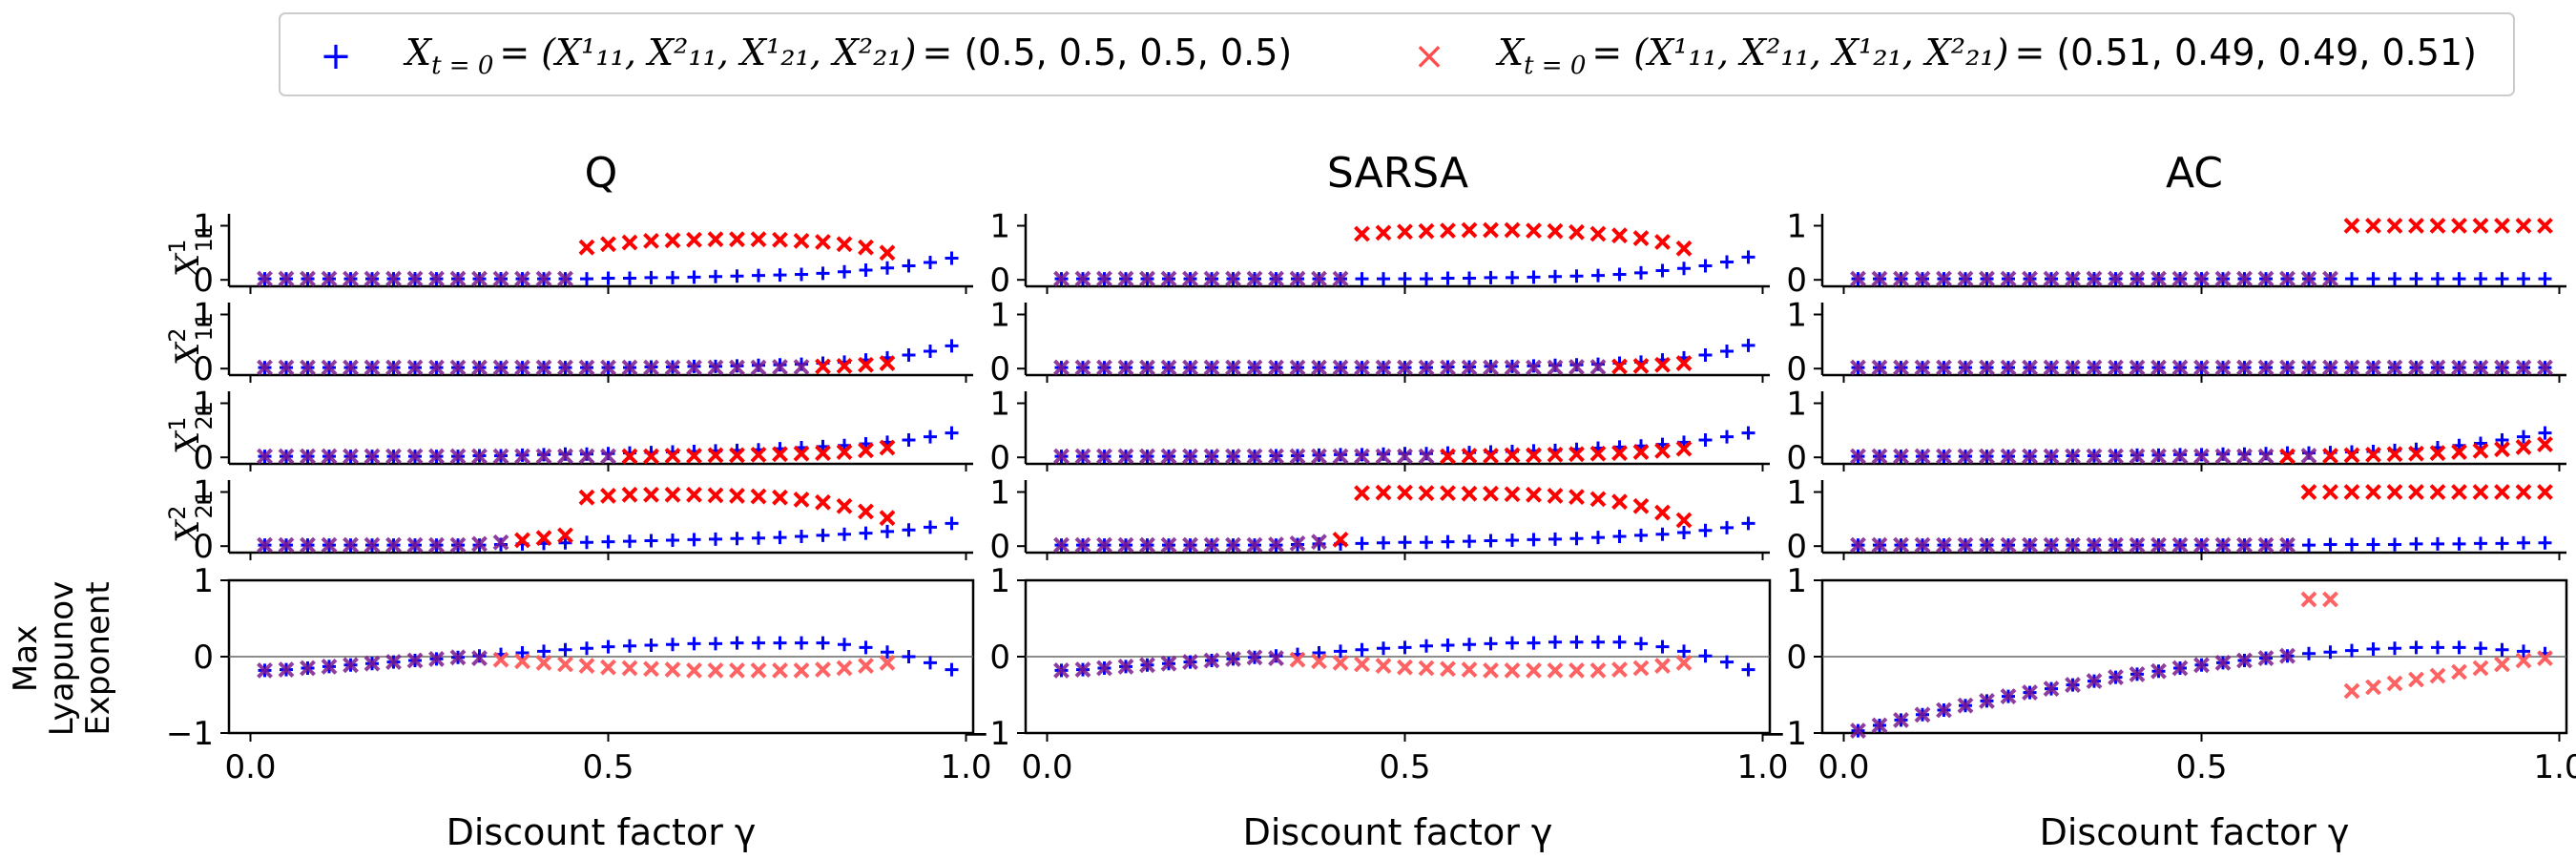 The height and width of the screenshot is (859, 2576). I want to click on axes-x21_2: 01, so click(583, 520).